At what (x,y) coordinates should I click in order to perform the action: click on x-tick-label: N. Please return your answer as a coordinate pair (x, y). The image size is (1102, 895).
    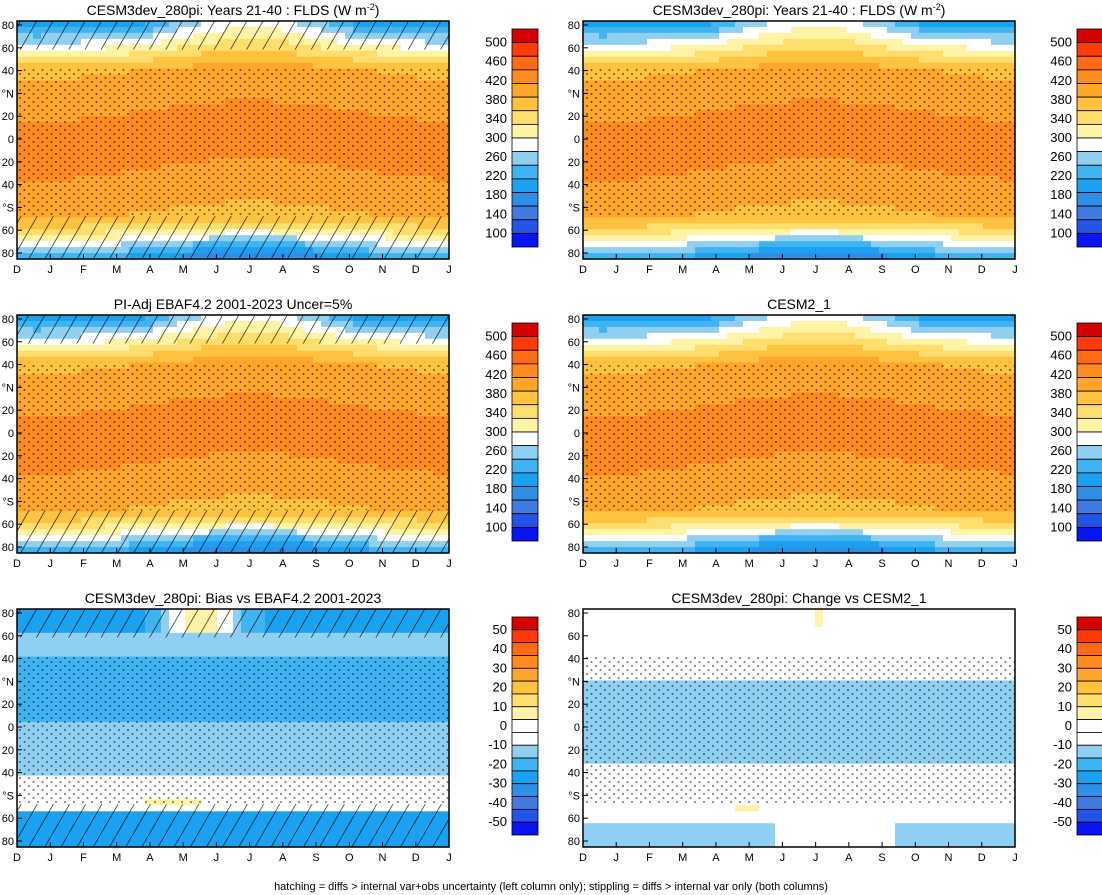
    Looking at the image, I should click on (949, 270).